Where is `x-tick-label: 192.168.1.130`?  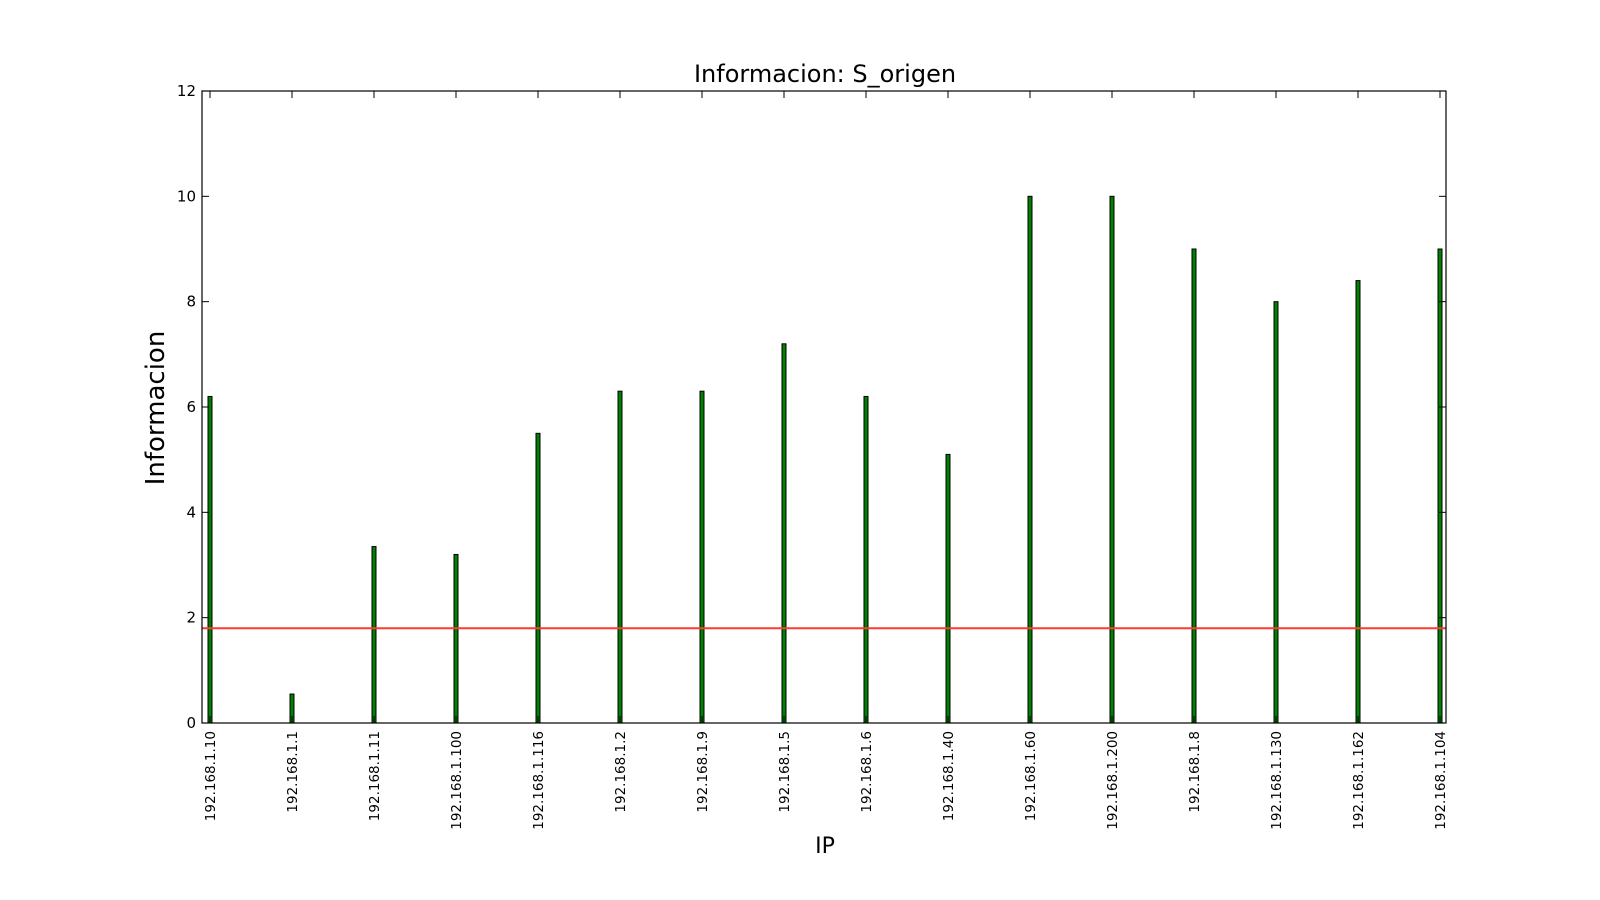
x-tick-label: 192.168.1.130 is located at coordinates (1277, 780).